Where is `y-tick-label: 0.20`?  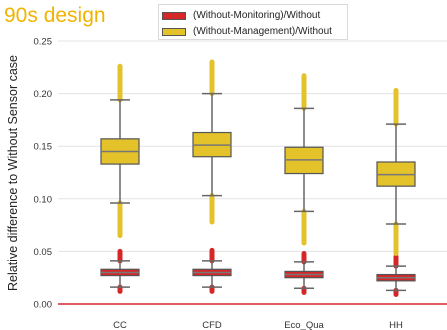
y-tick-label: 0.20 is located at coordinates (43, 94).